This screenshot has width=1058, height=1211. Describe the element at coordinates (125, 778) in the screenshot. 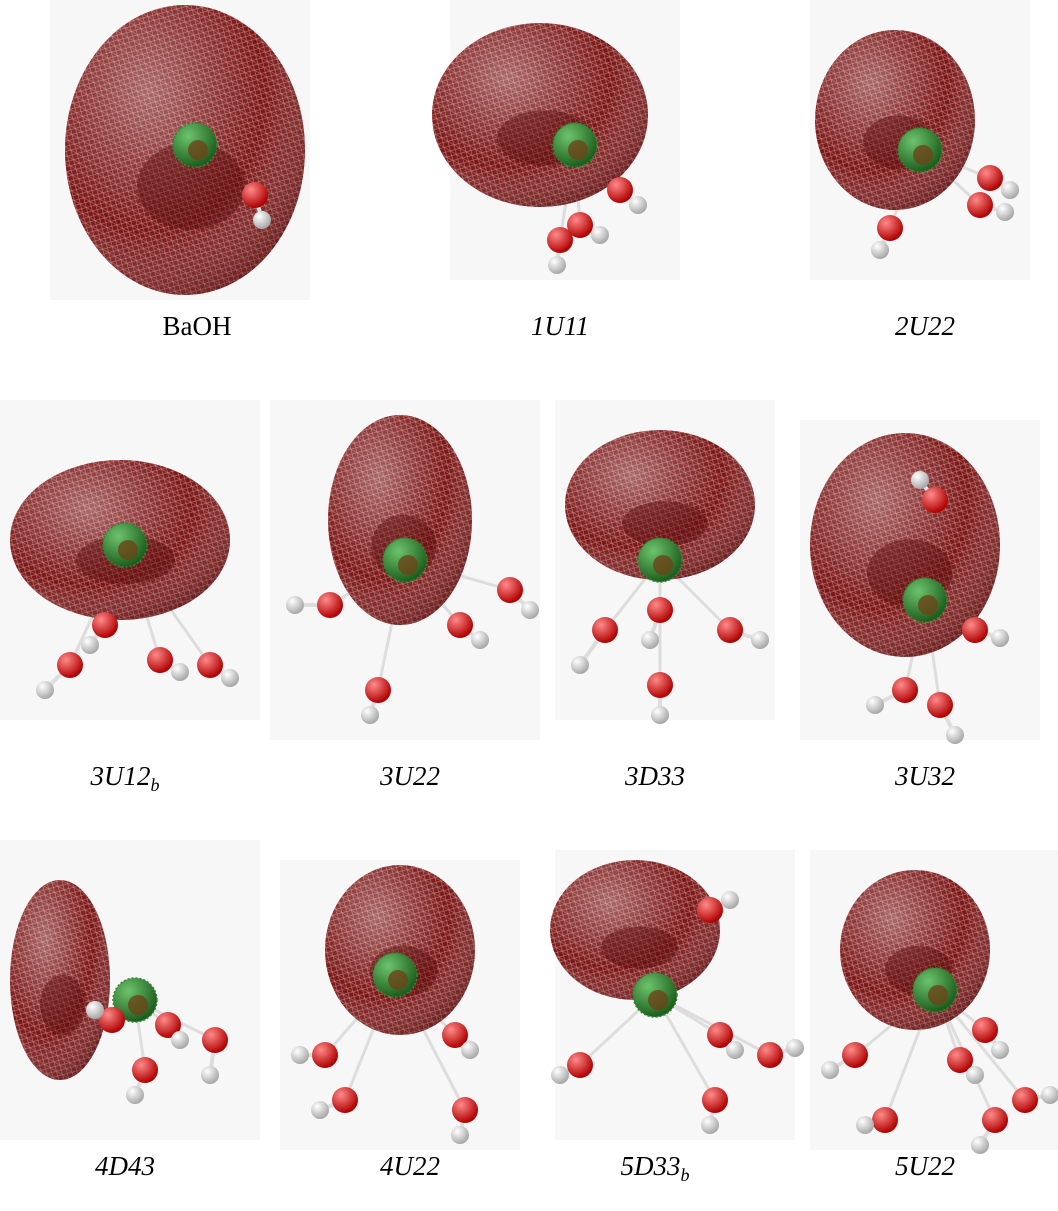

I see `panel-label: 3U12b` at that location.